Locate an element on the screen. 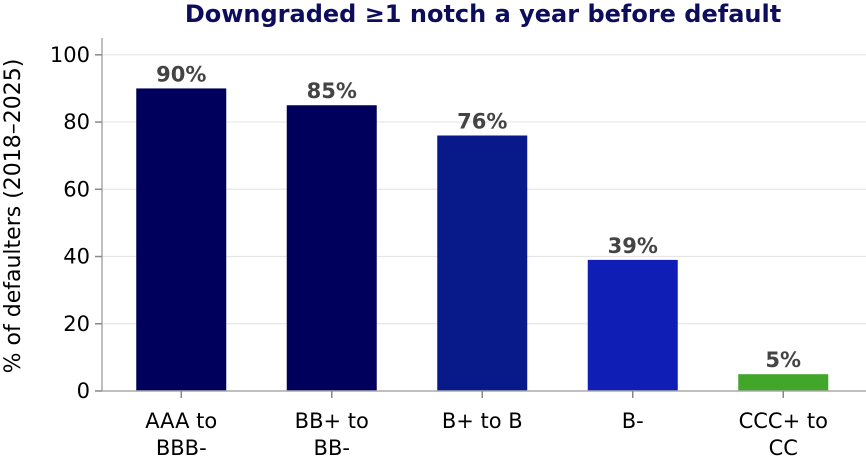 This screenshot has height=457, width=866. x-tick-label: B- is located at coordinates (633, 421).